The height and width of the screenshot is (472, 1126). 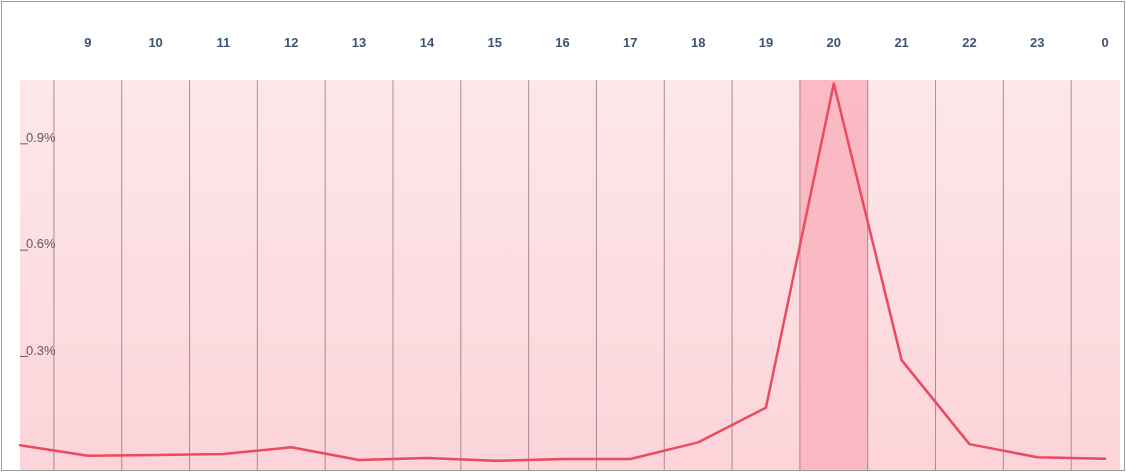 I want to click on x-tick-label: 13, so click(x=359, y=42).